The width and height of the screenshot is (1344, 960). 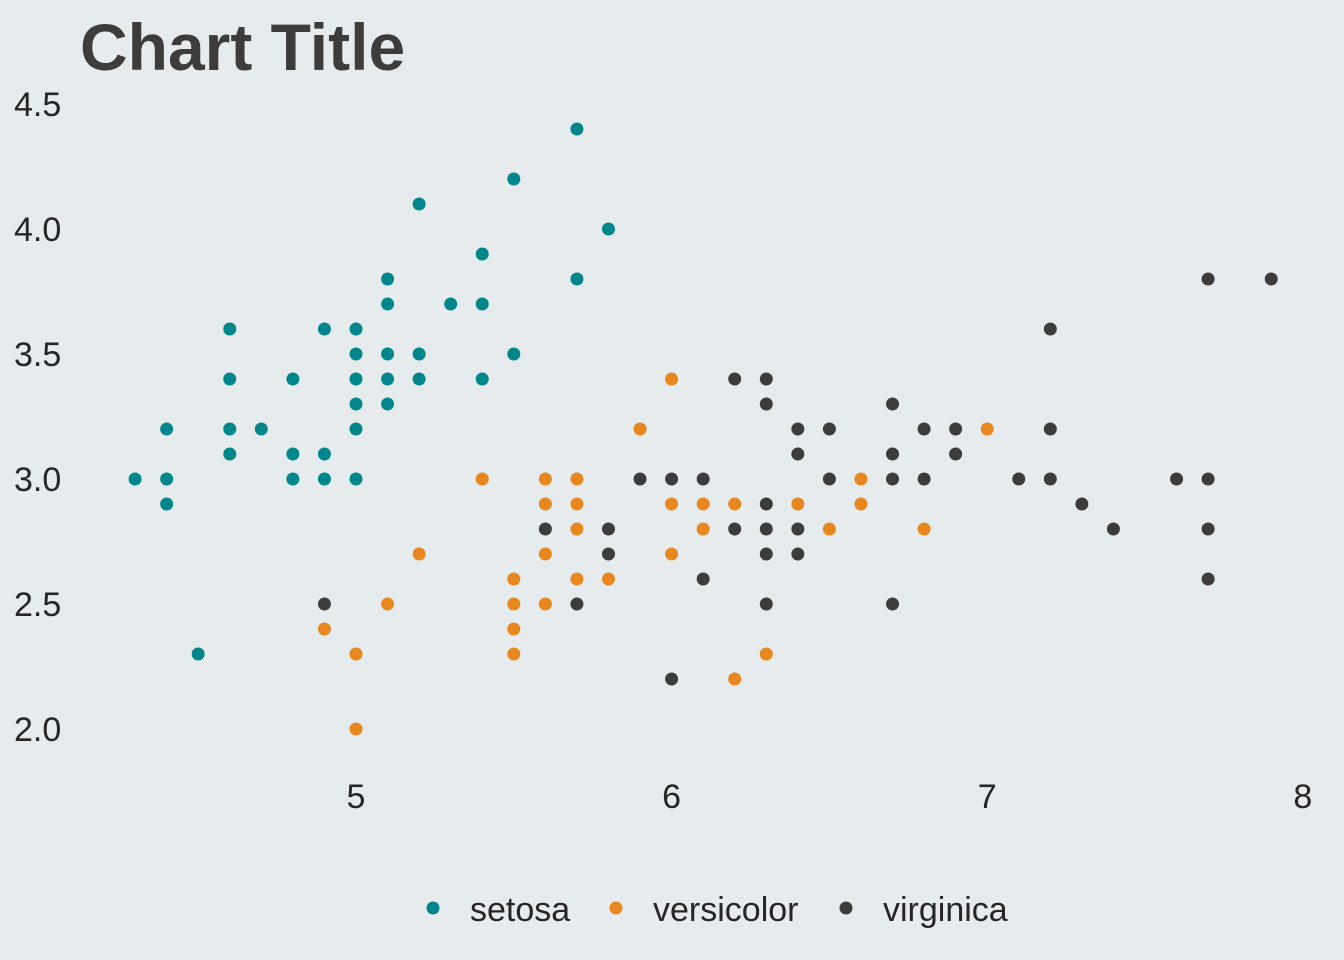 I want to click on x-tick-label: 7, so click(x=987, y=797).